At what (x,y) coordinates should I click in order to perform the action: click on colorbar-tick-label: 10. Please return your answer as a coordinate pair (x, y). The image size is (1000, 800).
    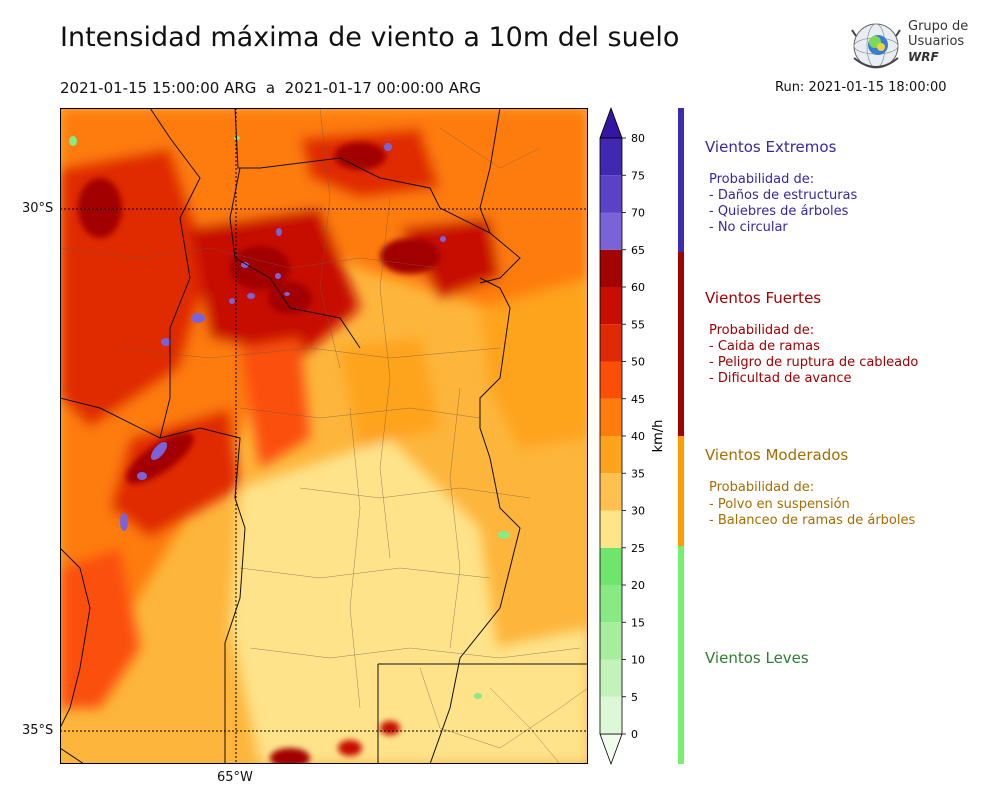
    Looking at the image, I should click on (638, 660).